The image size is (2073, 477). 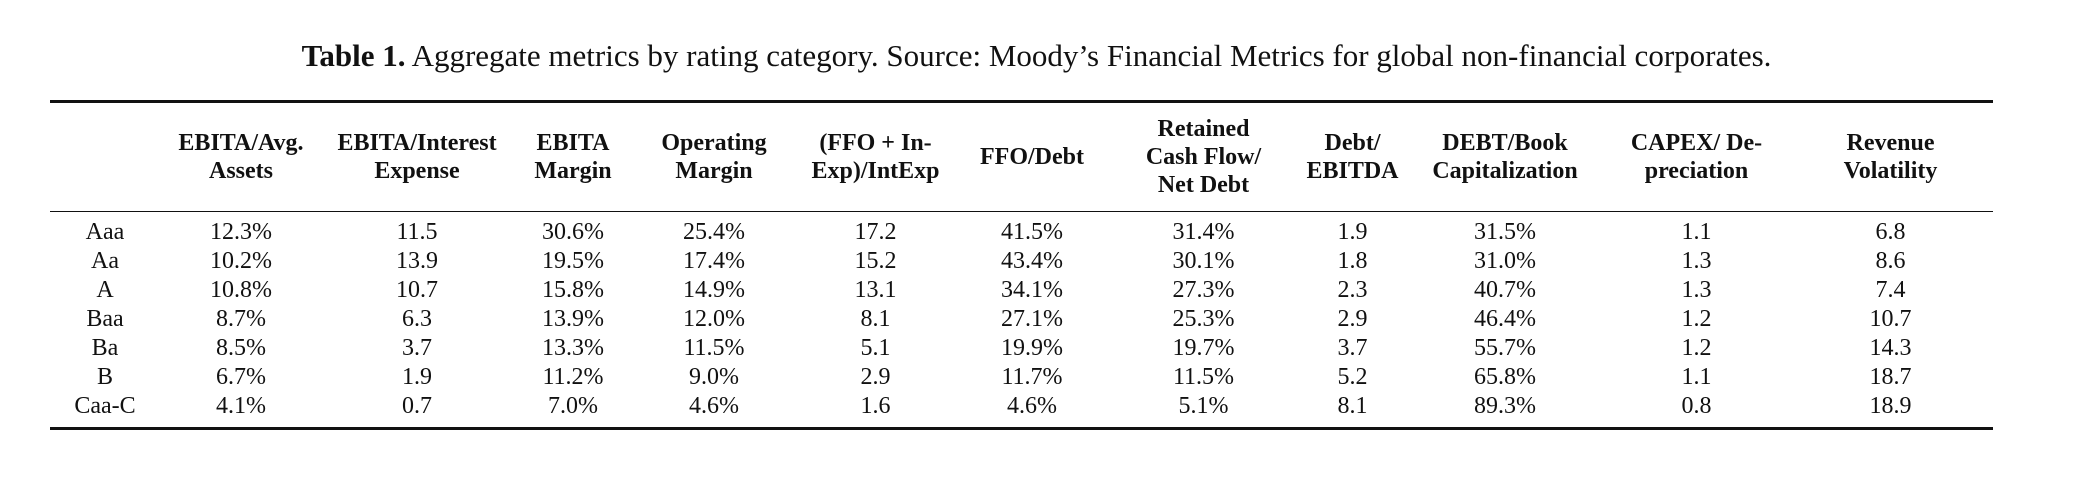 What do you see at coordinates (875, 406) in the screenshot?
I see `table-cell: 1.6` at bounding box center [875, 406].